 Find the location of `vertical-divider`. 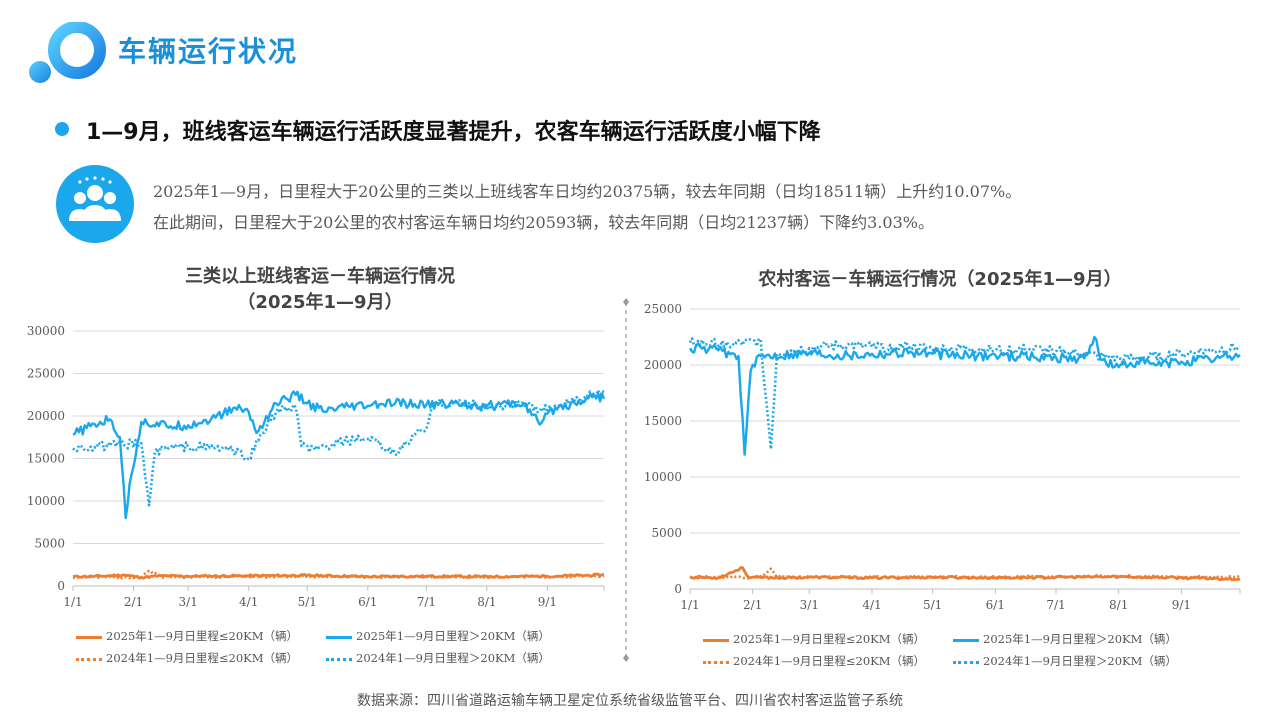

vertical-divider is located at coordinates (626, 480).